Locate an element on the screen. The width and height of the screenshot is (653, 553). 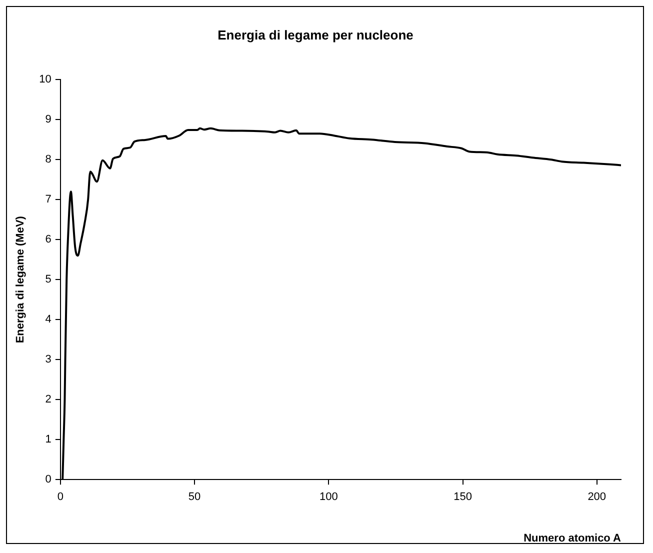
x-tick-label: 100 is located at coordinates (328, 497).